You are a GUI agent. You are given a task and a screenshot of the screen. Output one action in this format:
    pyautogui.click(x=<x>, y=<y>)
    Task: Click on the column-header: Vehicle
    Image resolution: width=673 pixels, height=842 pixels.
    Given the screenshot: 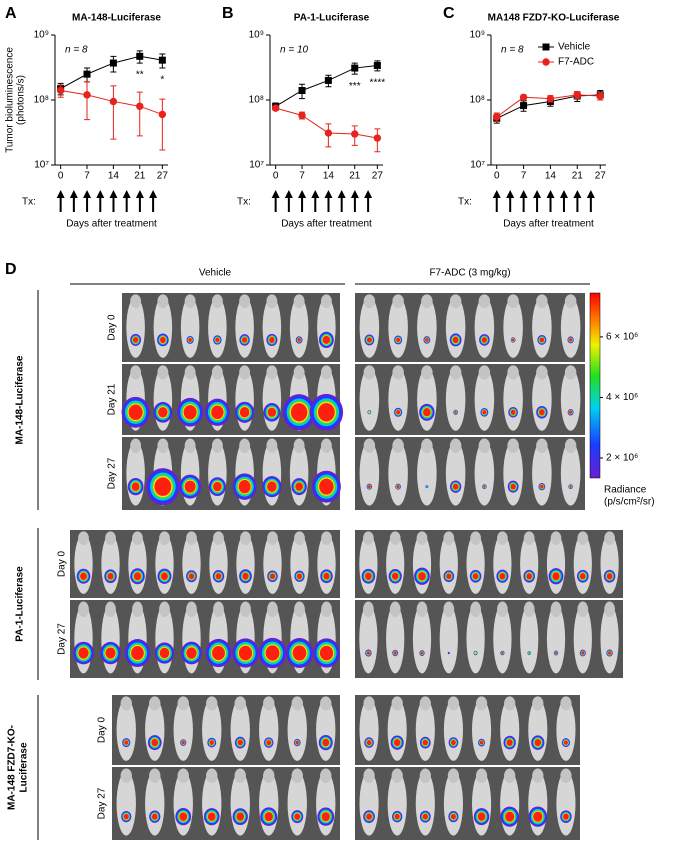 What is the action you would take?
    pyautogui.click(x=215, y=273)
    